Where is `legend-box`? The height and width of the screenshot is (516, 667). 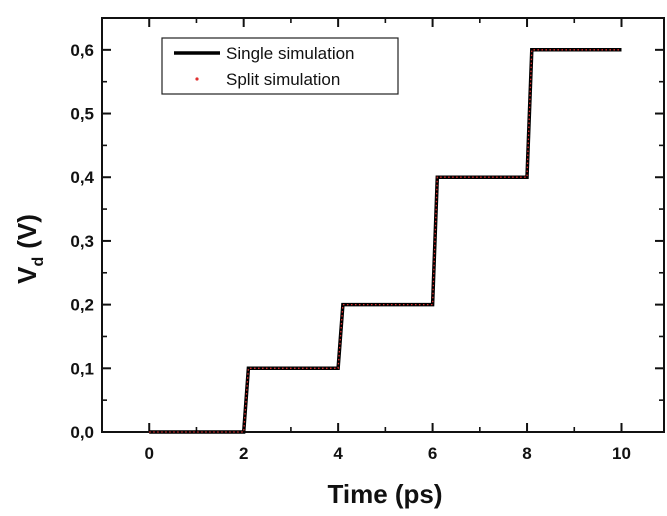 legend-box is located at coordinates (280, 66).